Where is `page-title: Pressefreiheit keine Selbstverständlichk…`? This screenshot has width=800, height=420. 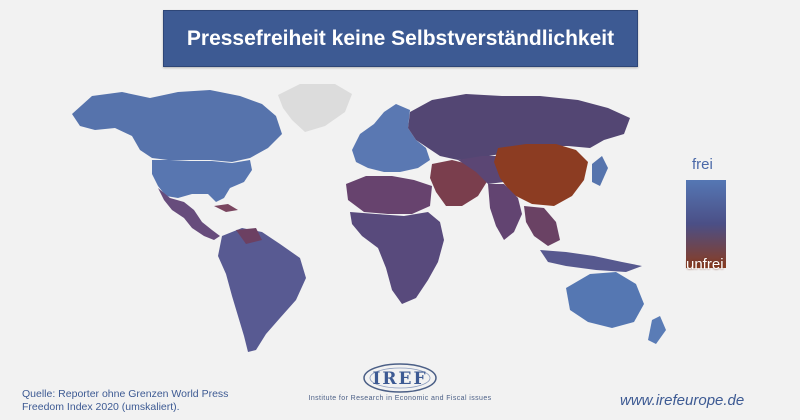
page-title: Pressefreiheit keine Selbstverständlichk… is located at coordinates (400, 38).